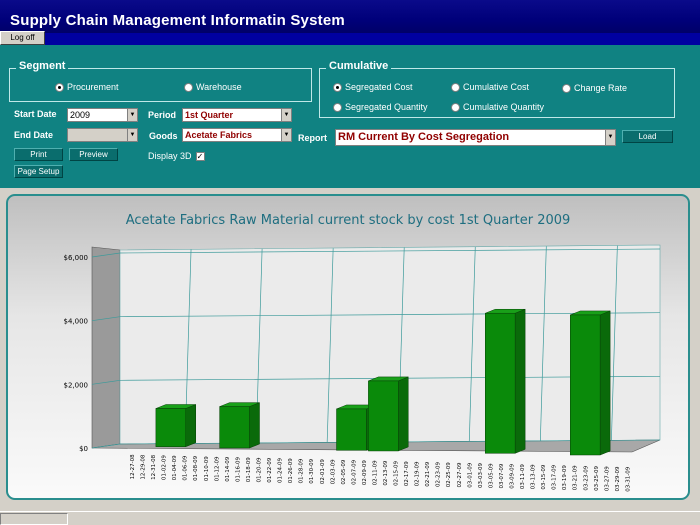 The image size is (700, 525). What do you see at coordinates (491, 475) in the screenshot?
I see `chart-x-tick-label: 03-05-09` at bounding box center [491, 475].